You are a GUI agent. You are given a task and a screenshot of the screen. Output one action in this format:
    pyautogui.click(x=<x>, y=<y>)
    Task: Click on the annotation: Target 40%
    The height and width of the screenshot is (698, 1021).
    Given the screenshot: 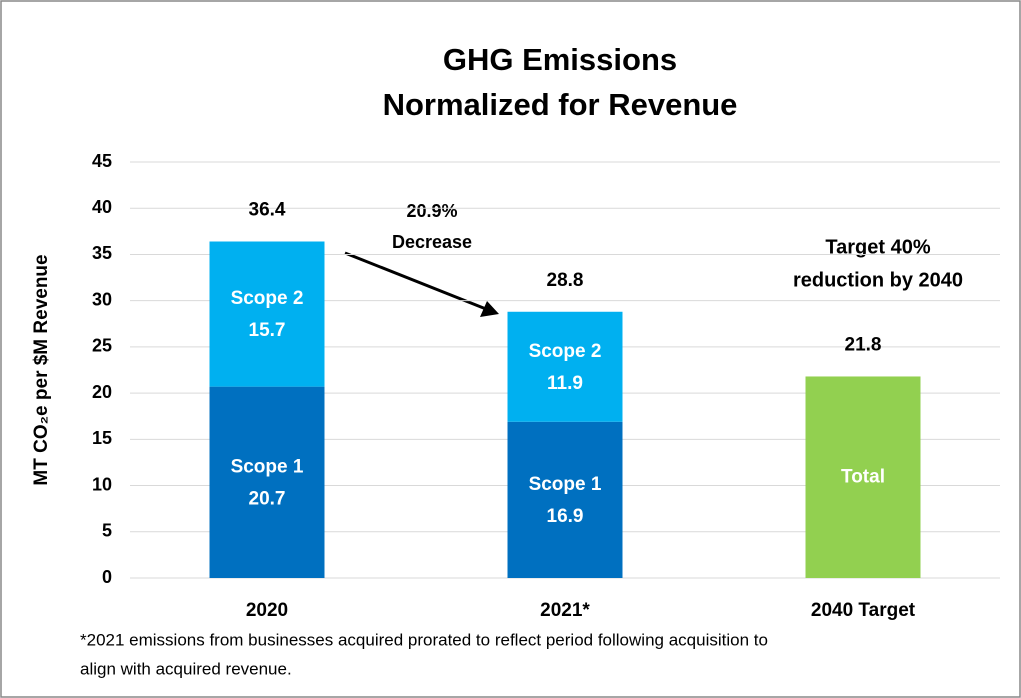 What is the action you would take?
    pyautogui.click(x=877, y=247)
    